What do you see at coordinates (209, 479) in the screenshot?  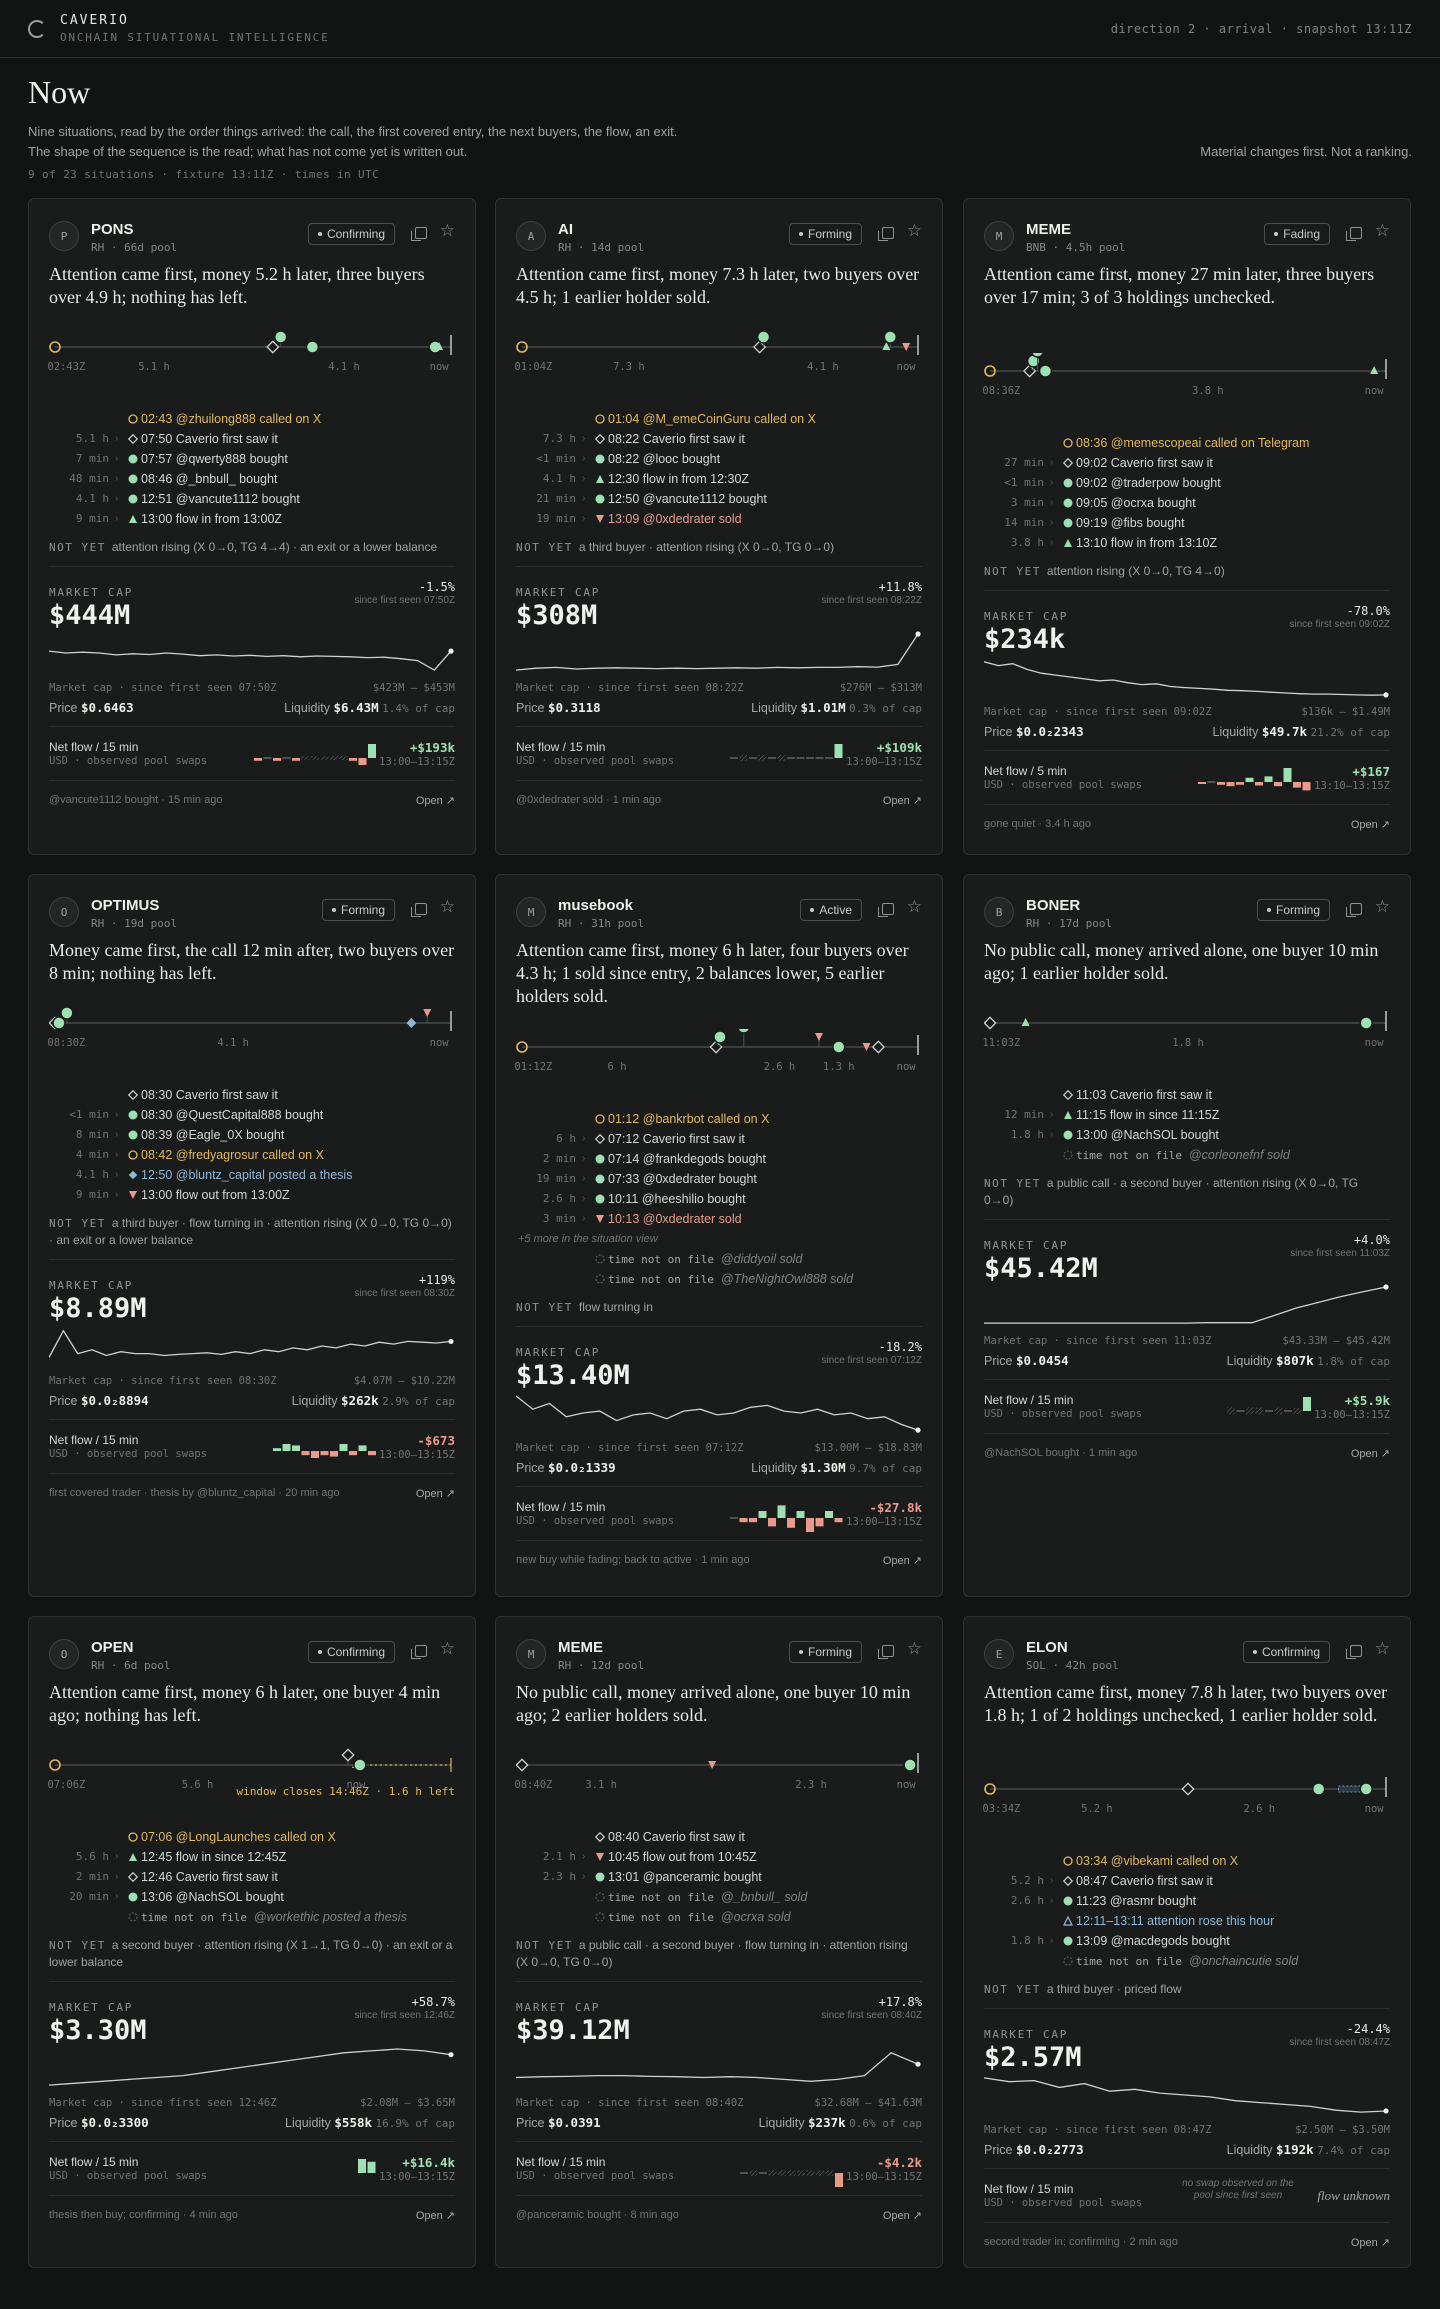 I see `event-text: 08:46 @_bnbull_ bought` at bounding box center [209, 479].